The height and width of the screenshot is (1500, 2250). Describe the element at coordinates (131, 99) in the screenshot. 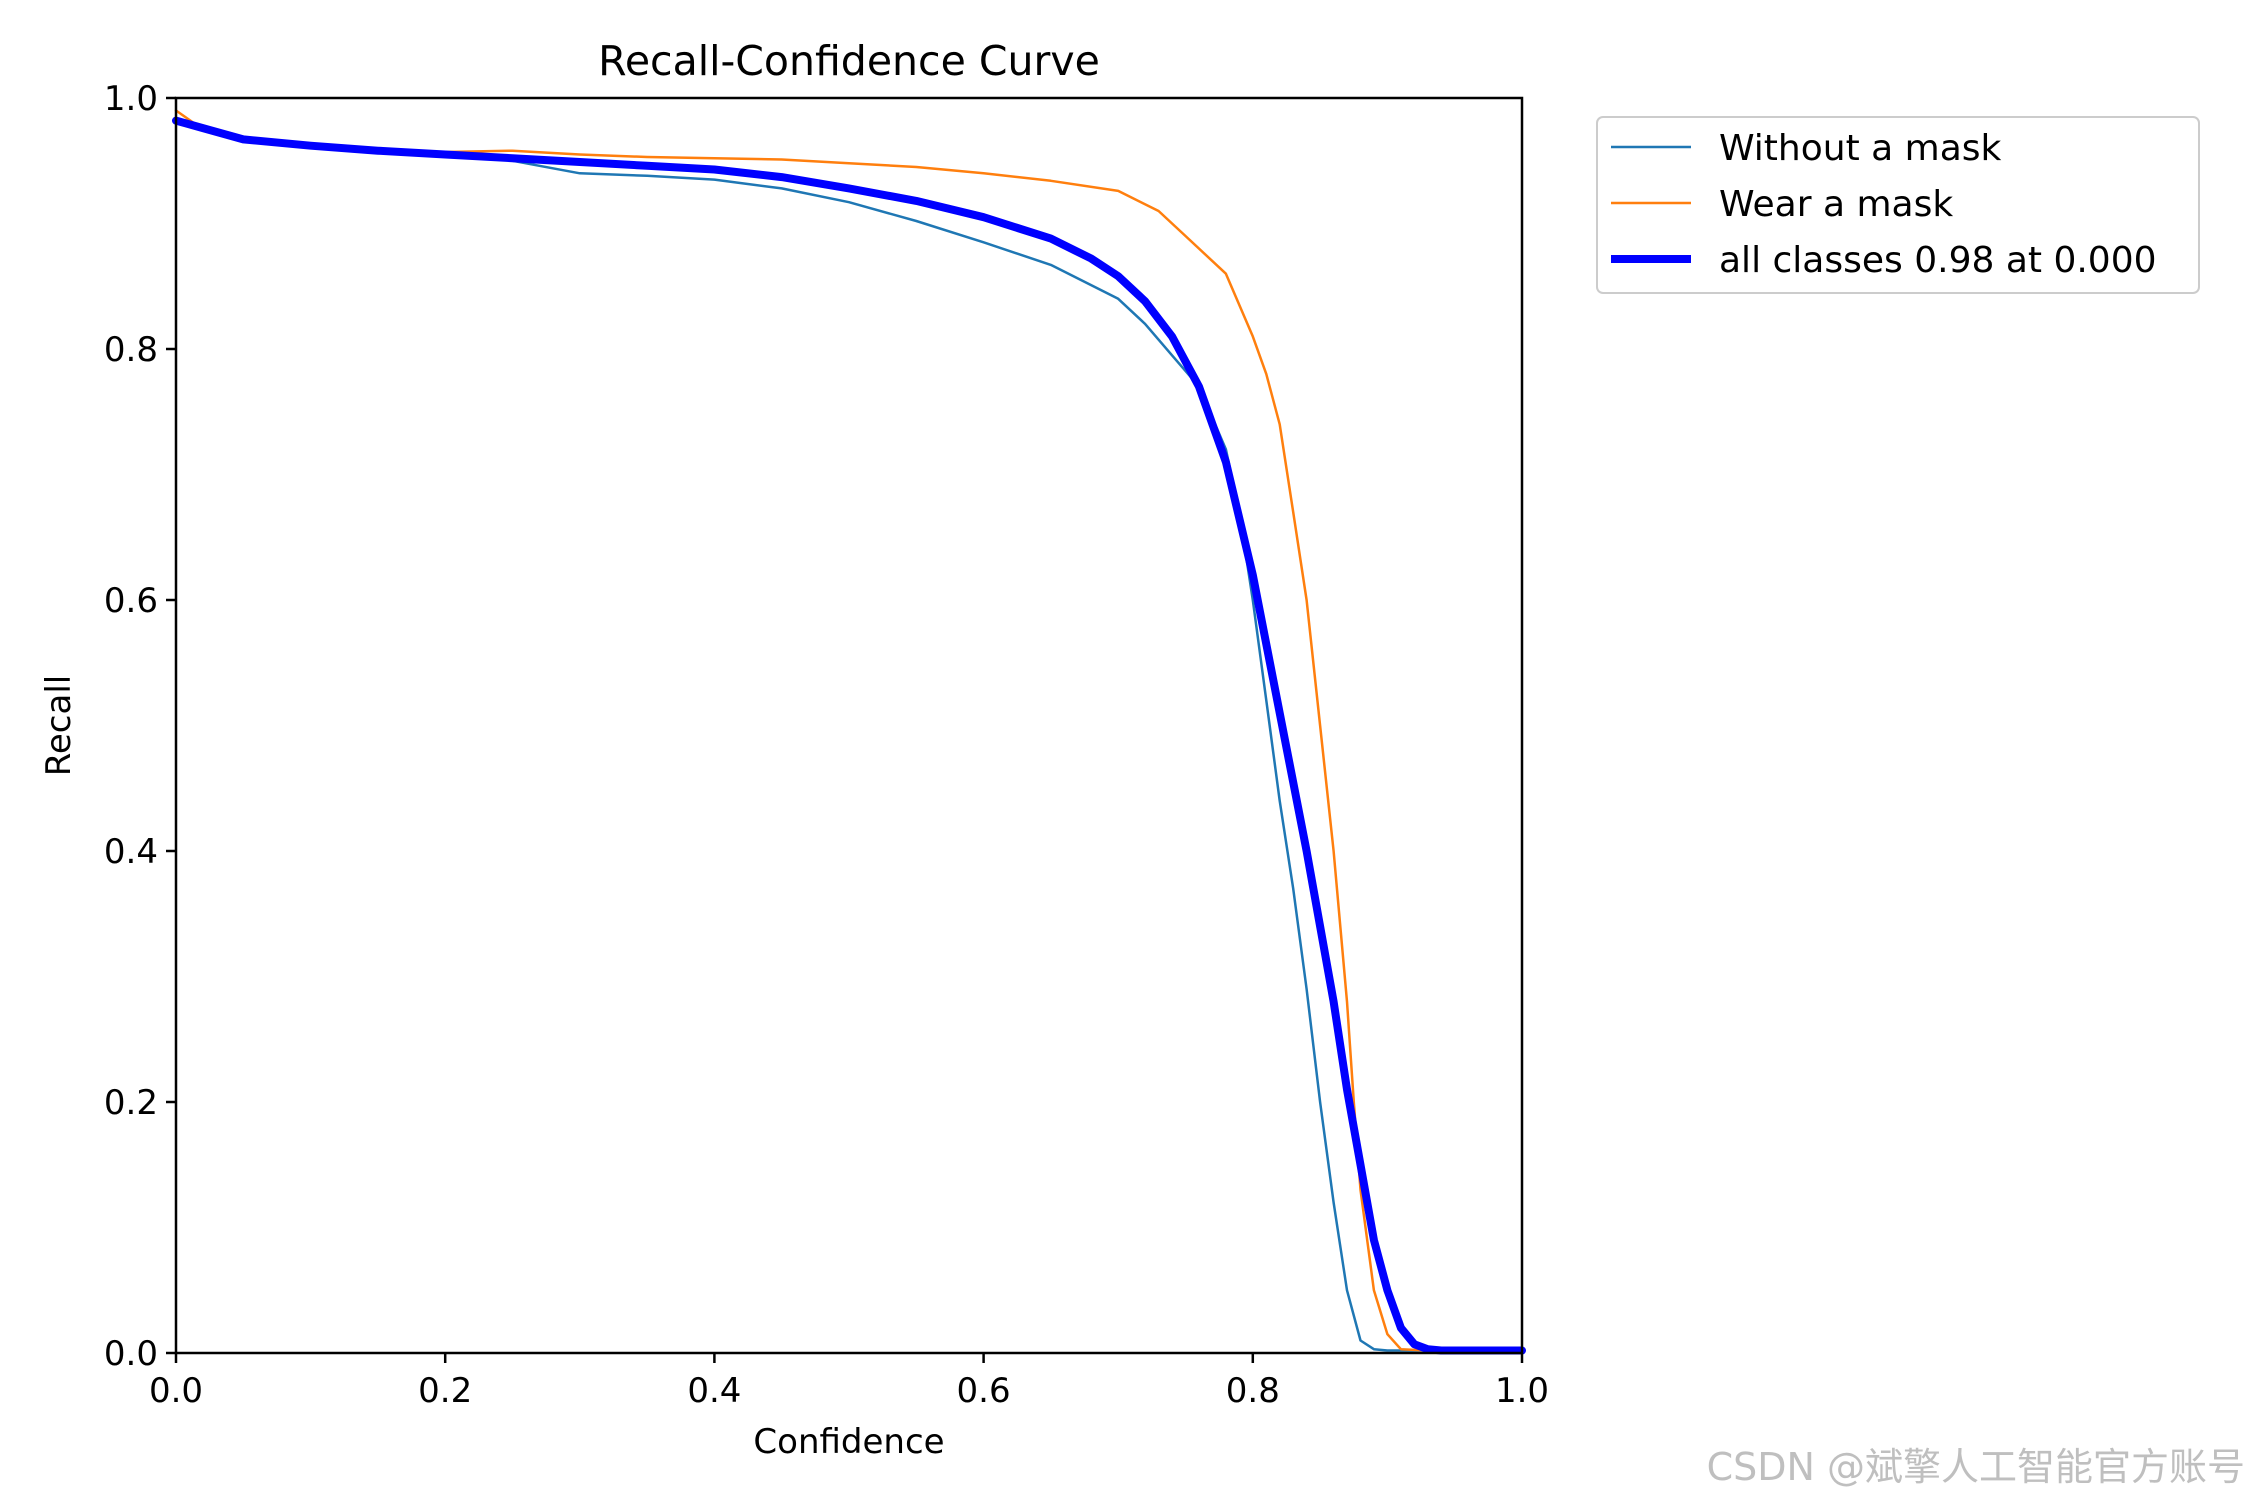

I see `y-tick-label: 1.0` at that location.